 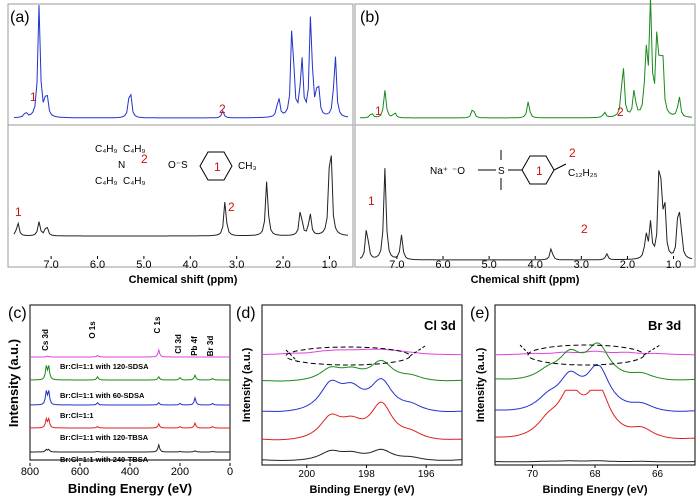 I want to click on panel-d-dash-right, so click(x=417, y=351).